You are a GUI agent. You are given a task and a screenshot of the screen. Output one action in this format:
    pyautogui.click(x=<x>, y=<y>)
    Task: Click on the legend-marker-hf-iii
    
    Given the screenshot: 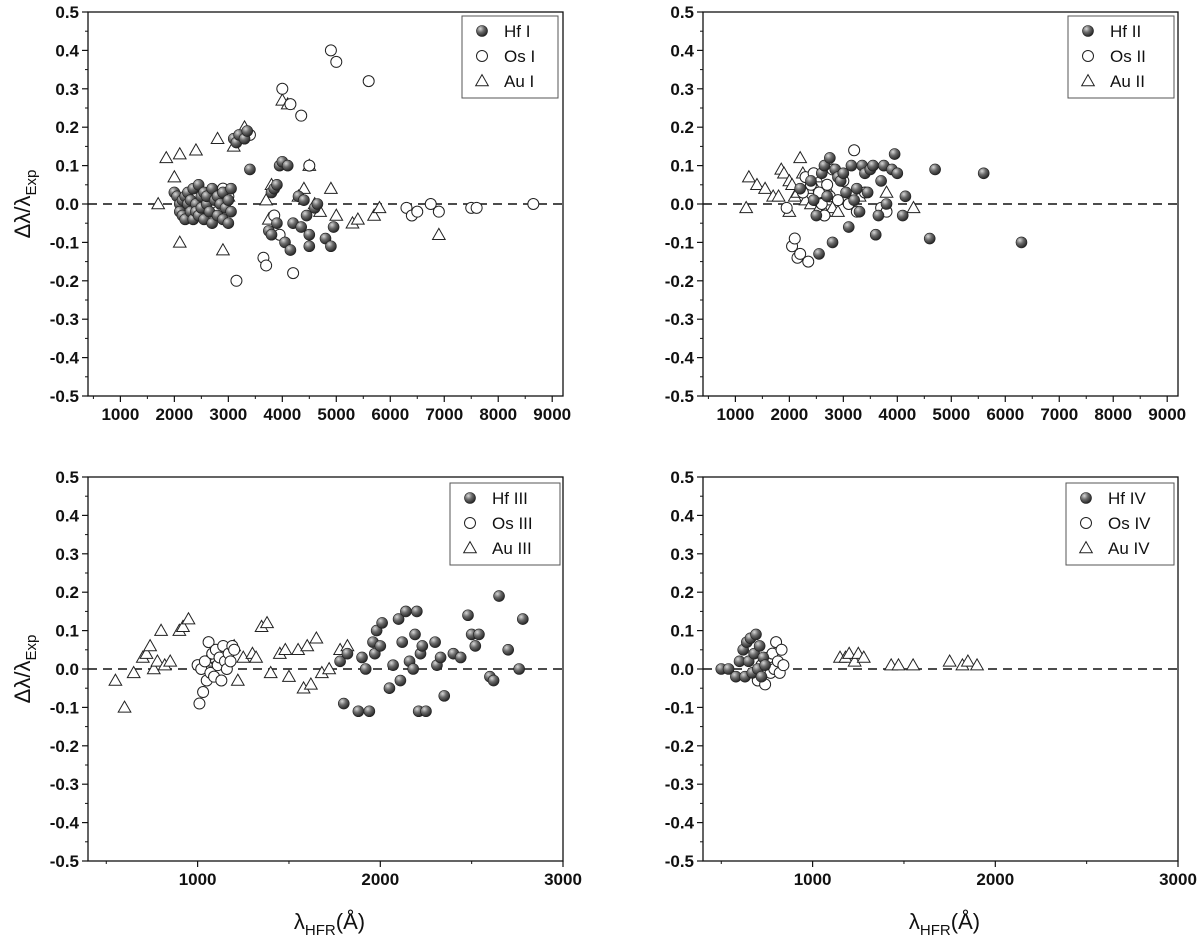 What is the action you would take?
    pyautogui.click(x=470, y=498)
    